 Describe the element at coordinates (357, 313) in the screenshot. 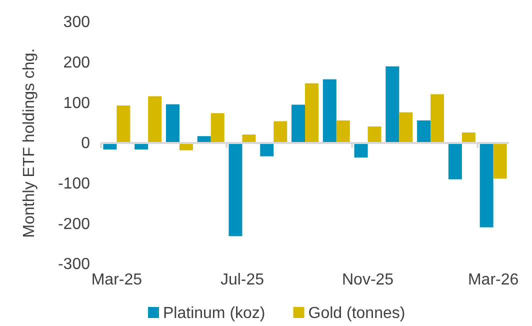

I see `legend-label: Gold (tonnes)` at that location.